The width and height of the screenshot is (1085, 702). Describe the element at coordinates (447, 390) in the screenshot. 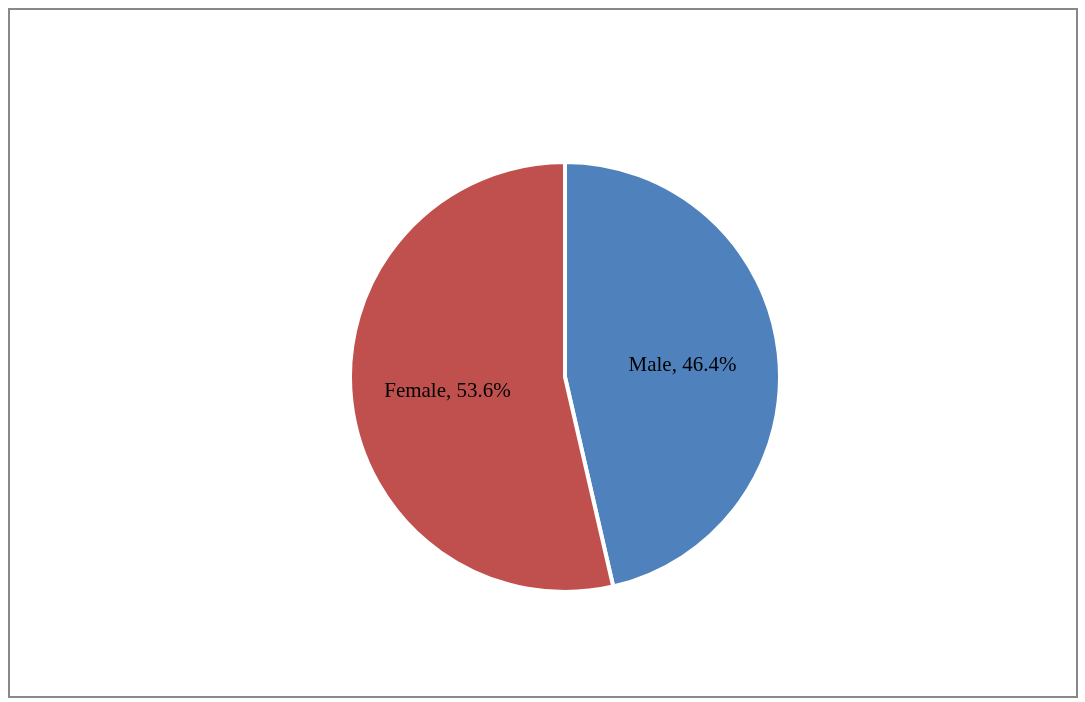

I see `slice-label: Female, 53.6%` at that location.